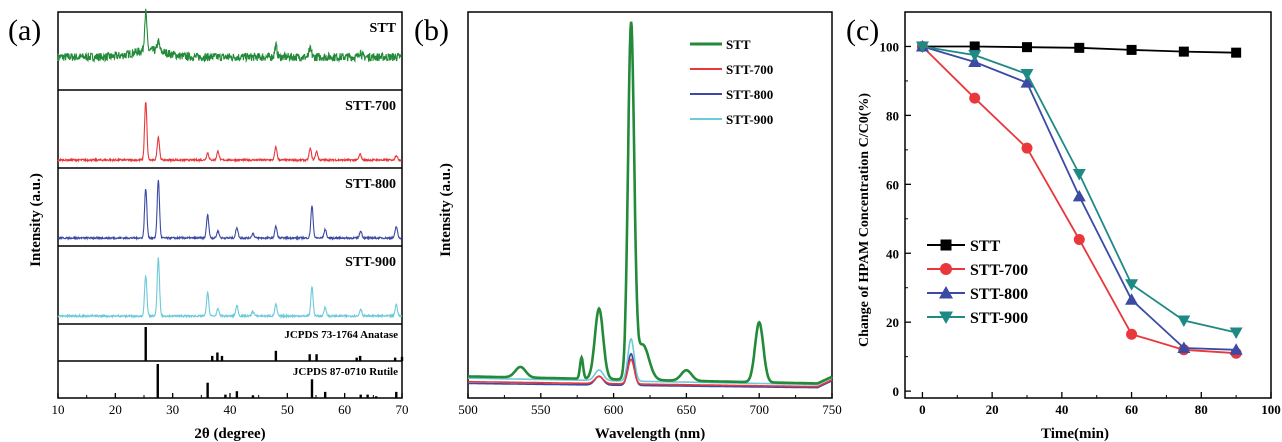  I want to click on xrd-series-label: STT, so click(383, 28).